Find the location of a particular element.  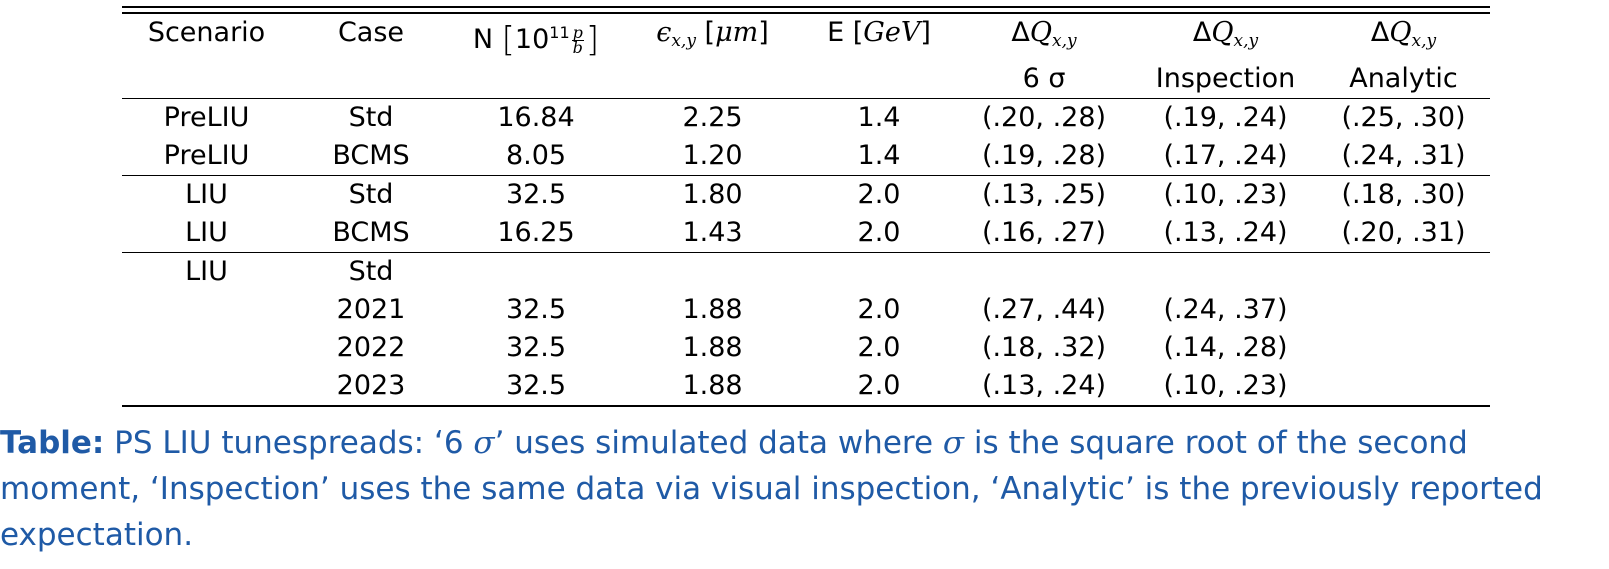

header-energy-unit: GeV is located at coordinates (892, 32).